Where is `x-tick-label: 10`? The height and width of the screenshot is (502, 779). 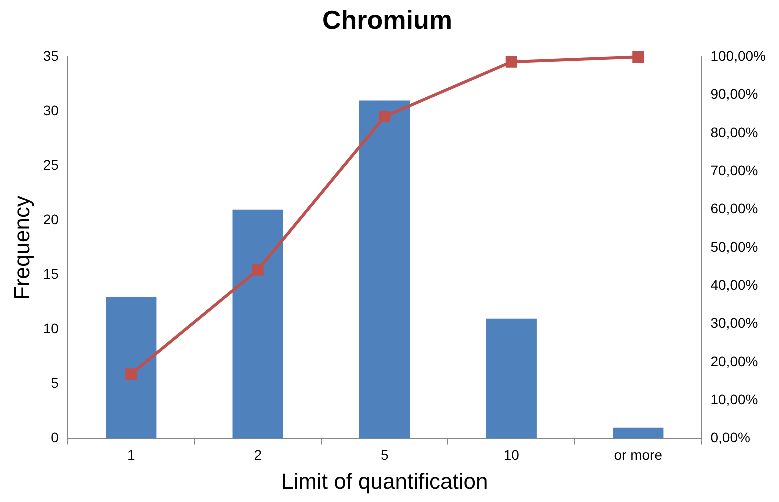 x-tick-label: 10 is located at coordinates (512, 455).